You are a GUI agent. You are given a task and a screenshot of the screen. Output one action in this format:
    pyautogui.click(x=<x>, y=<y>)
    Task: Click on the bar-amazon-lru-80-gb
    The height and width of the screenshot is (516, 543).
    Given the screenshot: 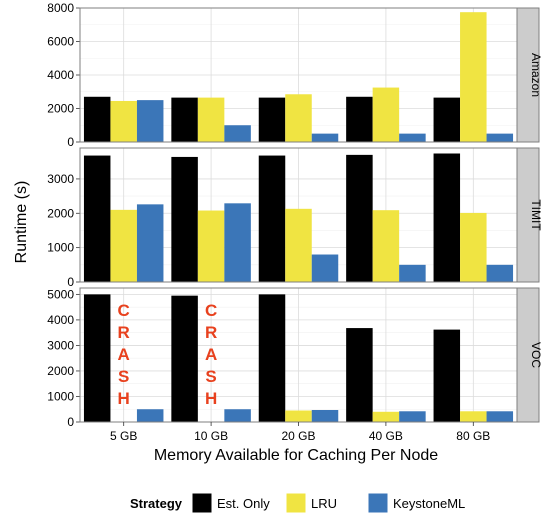 What is the action you would take?
    pyautogui.click(x=473, y=77)
    